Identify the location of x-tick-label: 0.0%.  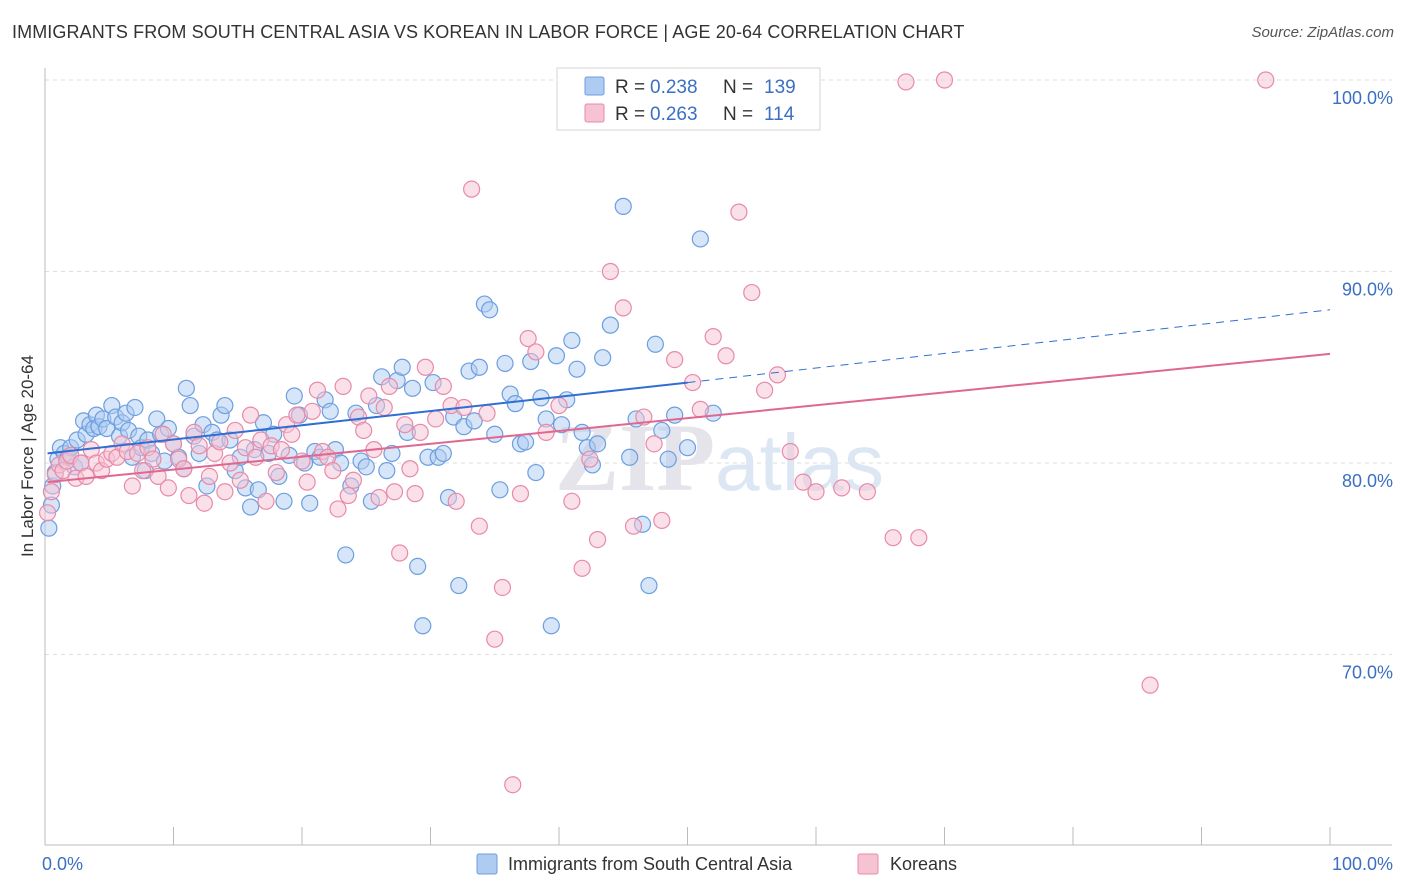
(62, 864).